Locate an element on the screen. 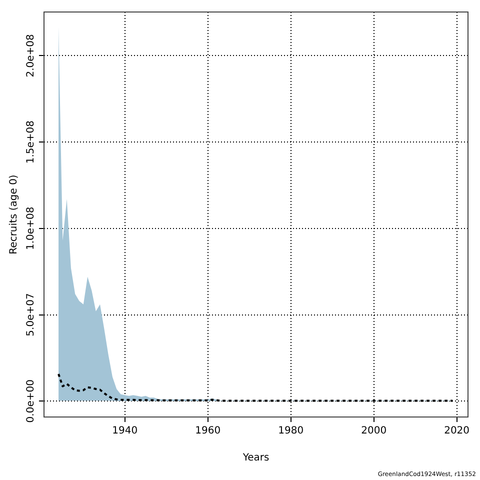  x-tick-label: 1940 is located at coordinates (125, 431).